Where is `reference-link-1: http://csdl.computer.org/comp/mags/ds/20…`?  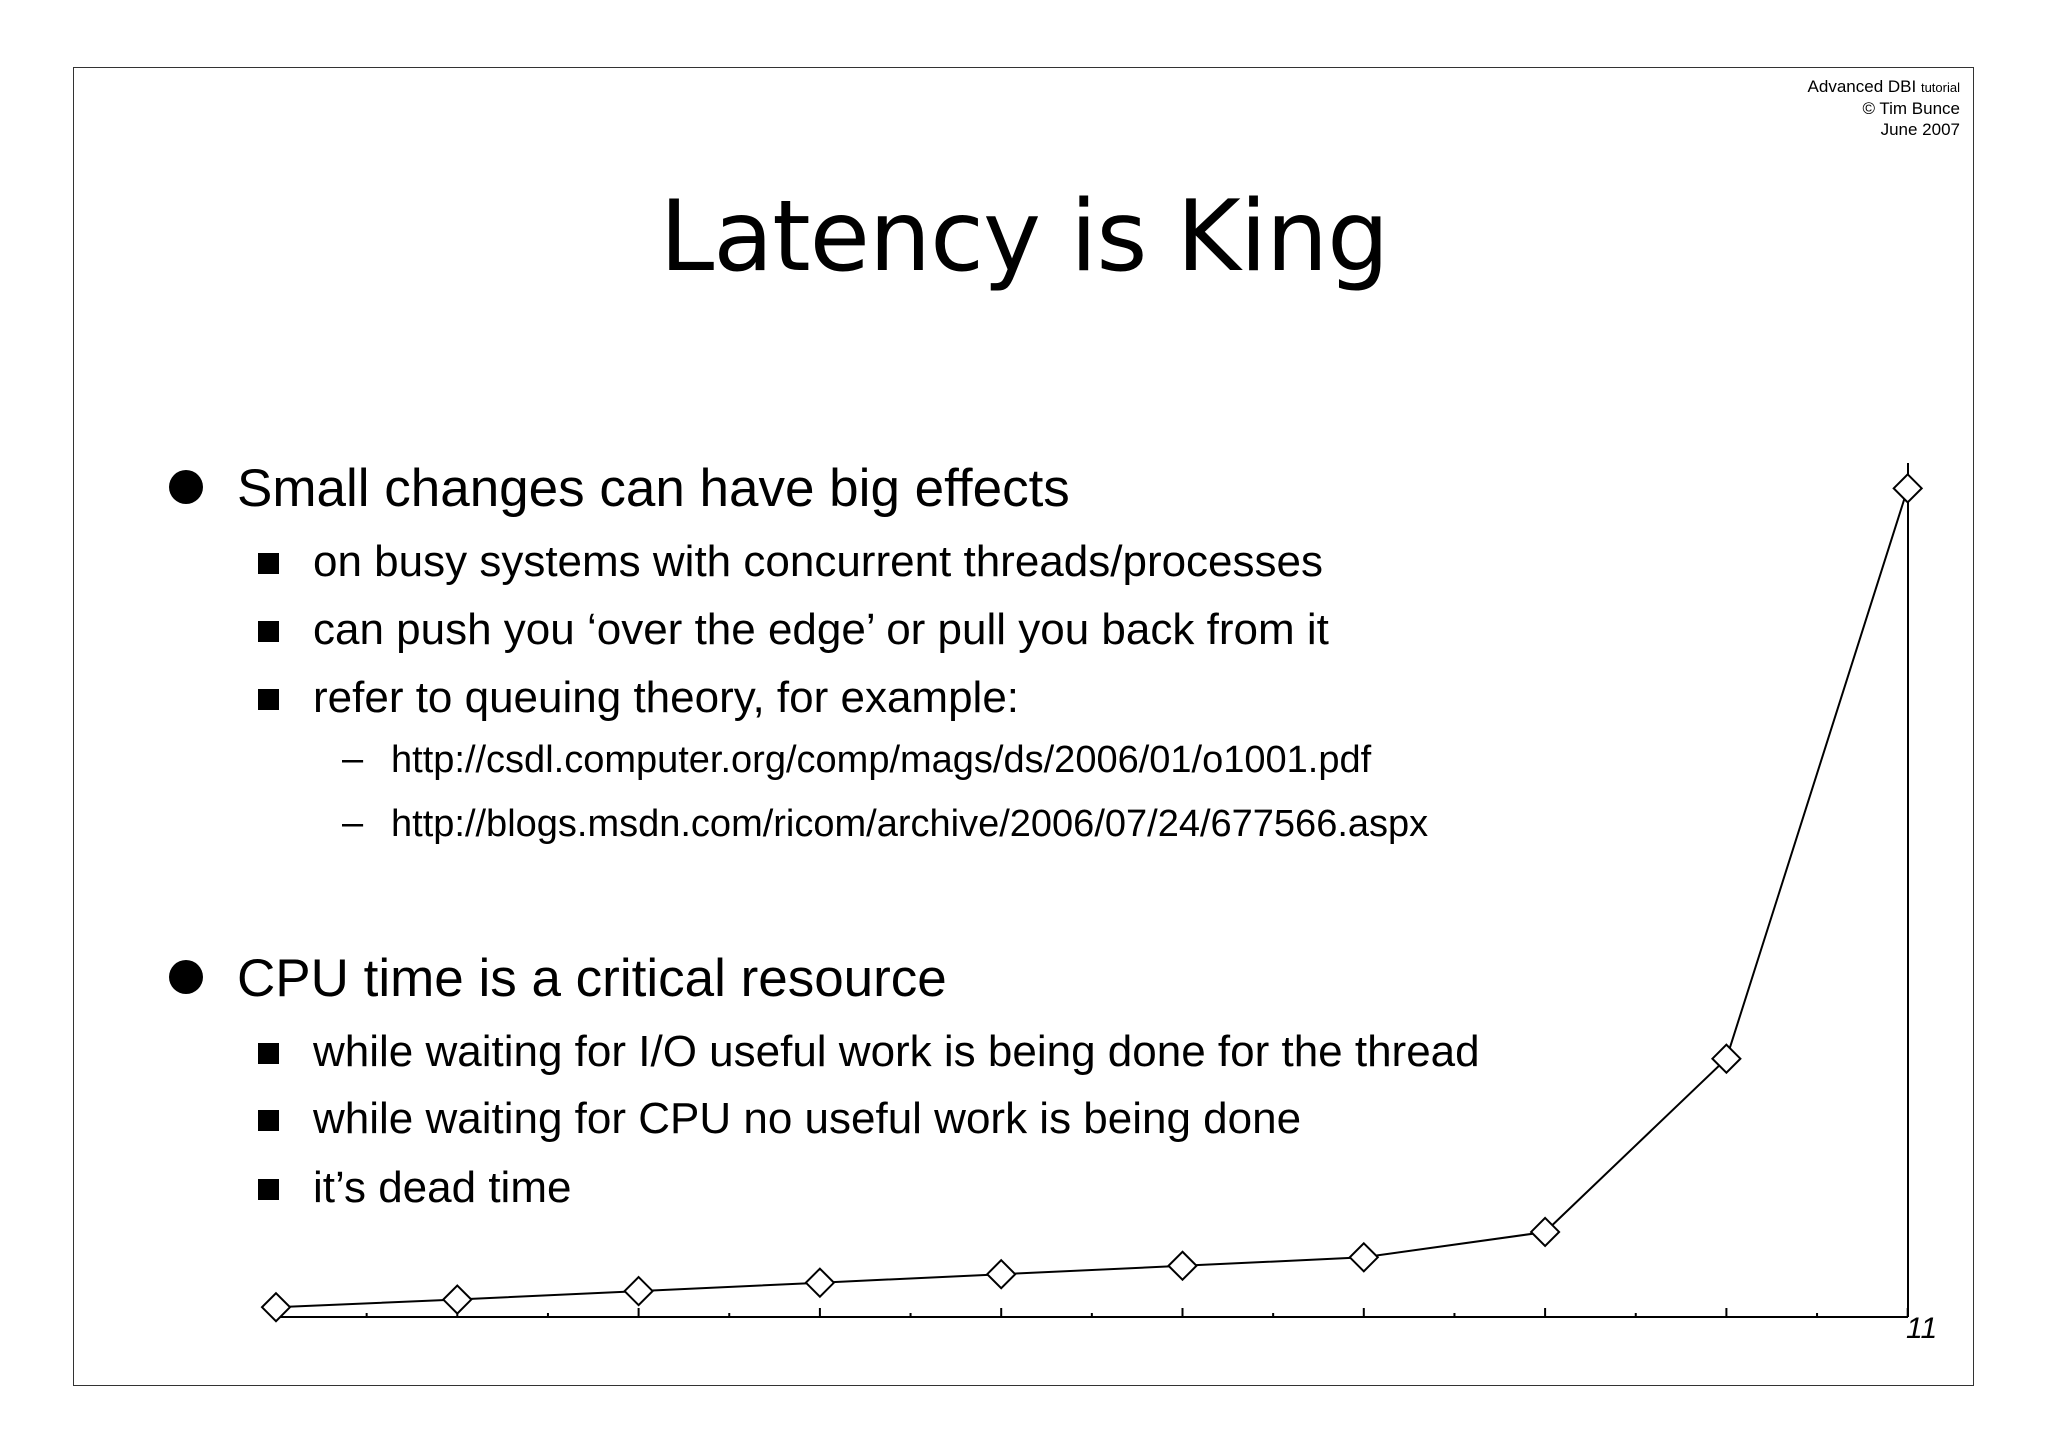 reference-link-1: http://csdl.computer.org/comp/mags/ds/20… is located at coordinates (881, 760).